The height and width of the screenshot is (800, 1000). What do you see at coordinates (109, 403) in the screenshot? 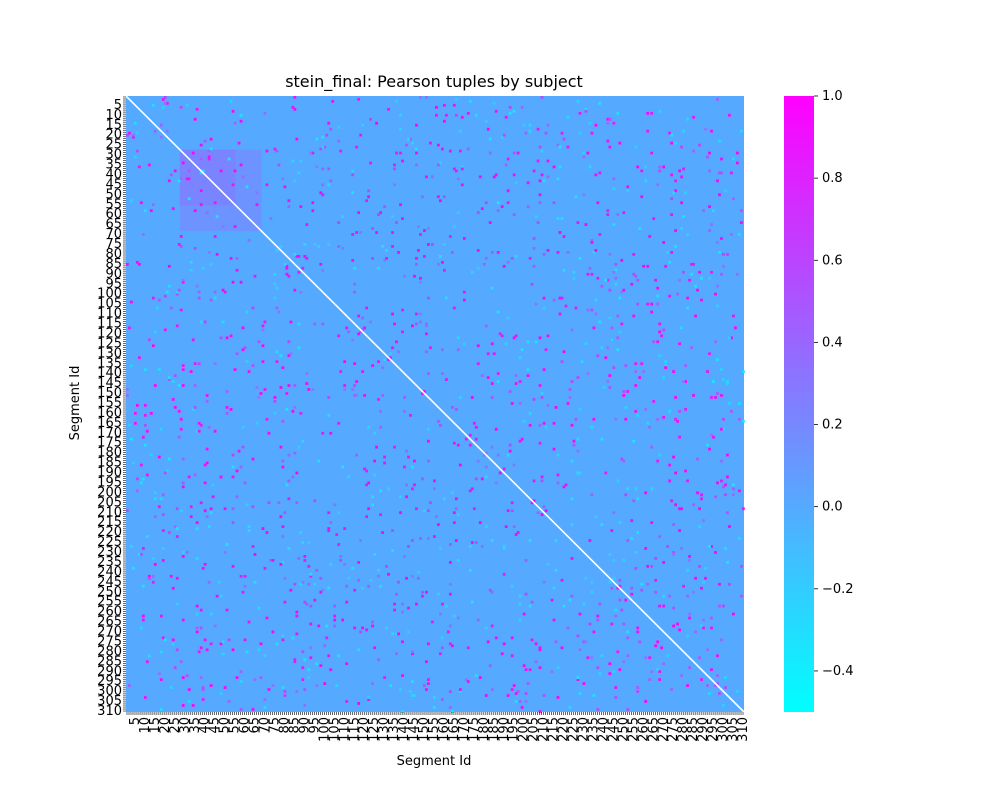
I see `y-tick-label: 155` at bounding box center [109, 403].